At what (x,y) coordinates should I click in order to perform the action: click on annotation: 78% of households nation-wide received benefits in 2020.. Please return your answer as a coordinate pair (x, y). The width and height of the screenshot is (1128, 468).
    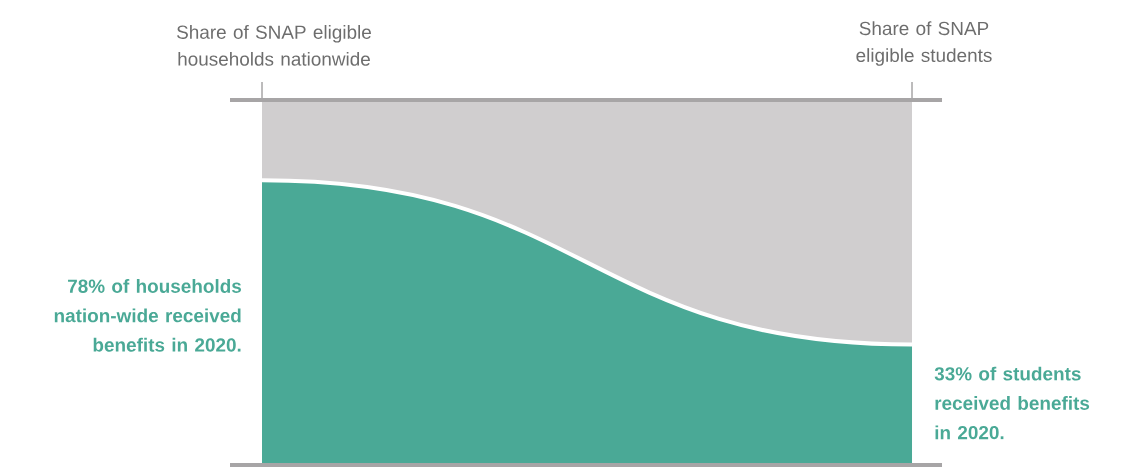
    Looking at the image, I should click on (148, 315).